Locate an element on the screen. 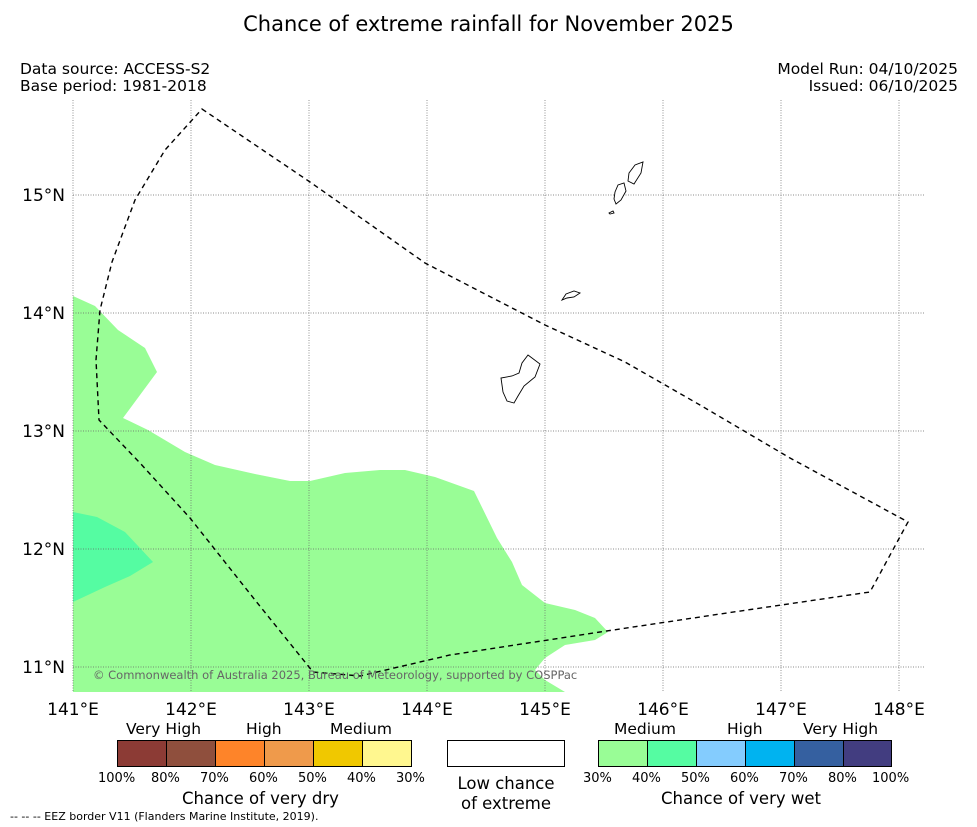  low-chance-swatch is located at coordinates (506, 753).